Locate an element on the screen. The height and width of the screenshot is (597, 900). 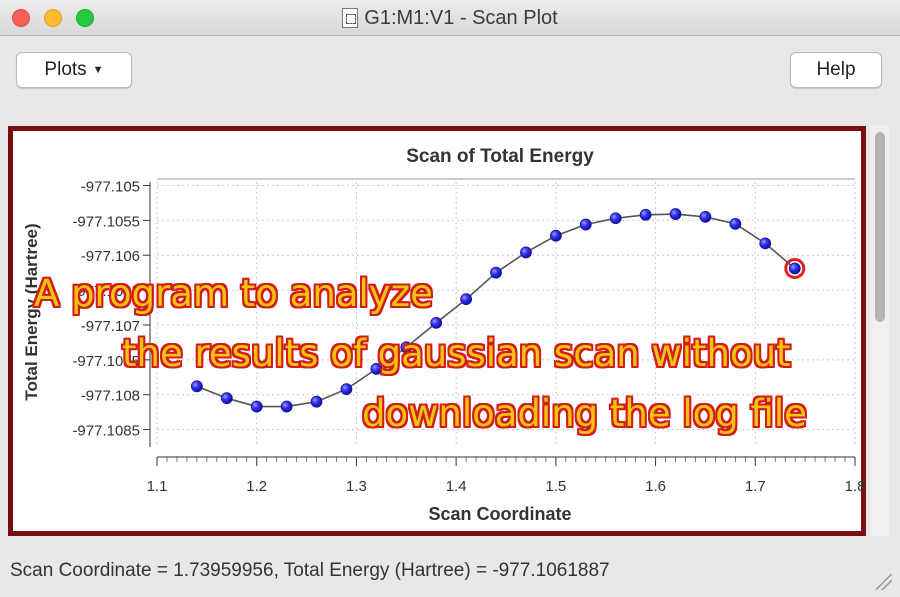
x-tick-label: 1.4 is located at coordinates (456, 486).